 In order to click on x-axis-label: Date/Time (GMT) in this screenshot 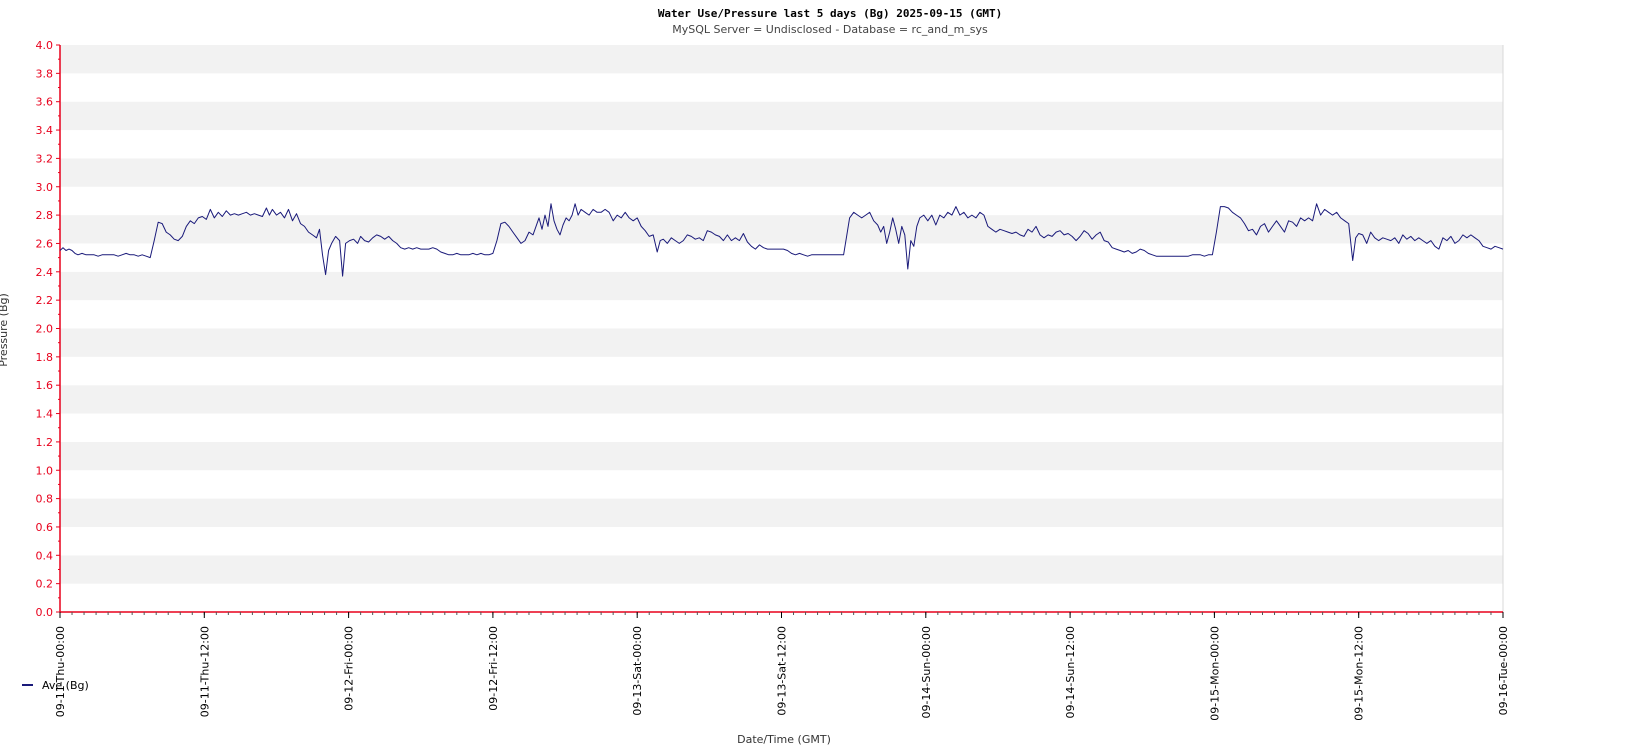, I will do `click(784, 739)`.